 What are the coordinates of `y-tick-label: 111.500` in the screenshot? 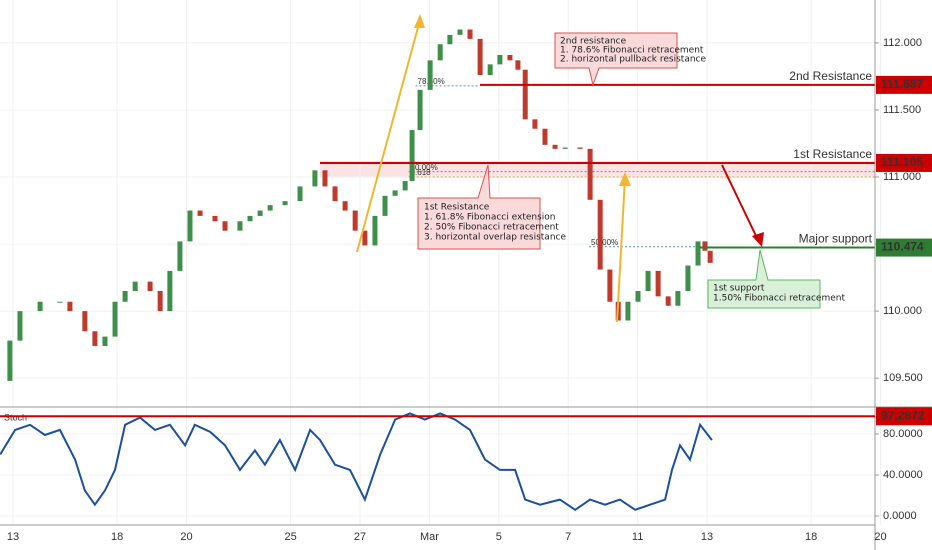 It's located at (902, 110).